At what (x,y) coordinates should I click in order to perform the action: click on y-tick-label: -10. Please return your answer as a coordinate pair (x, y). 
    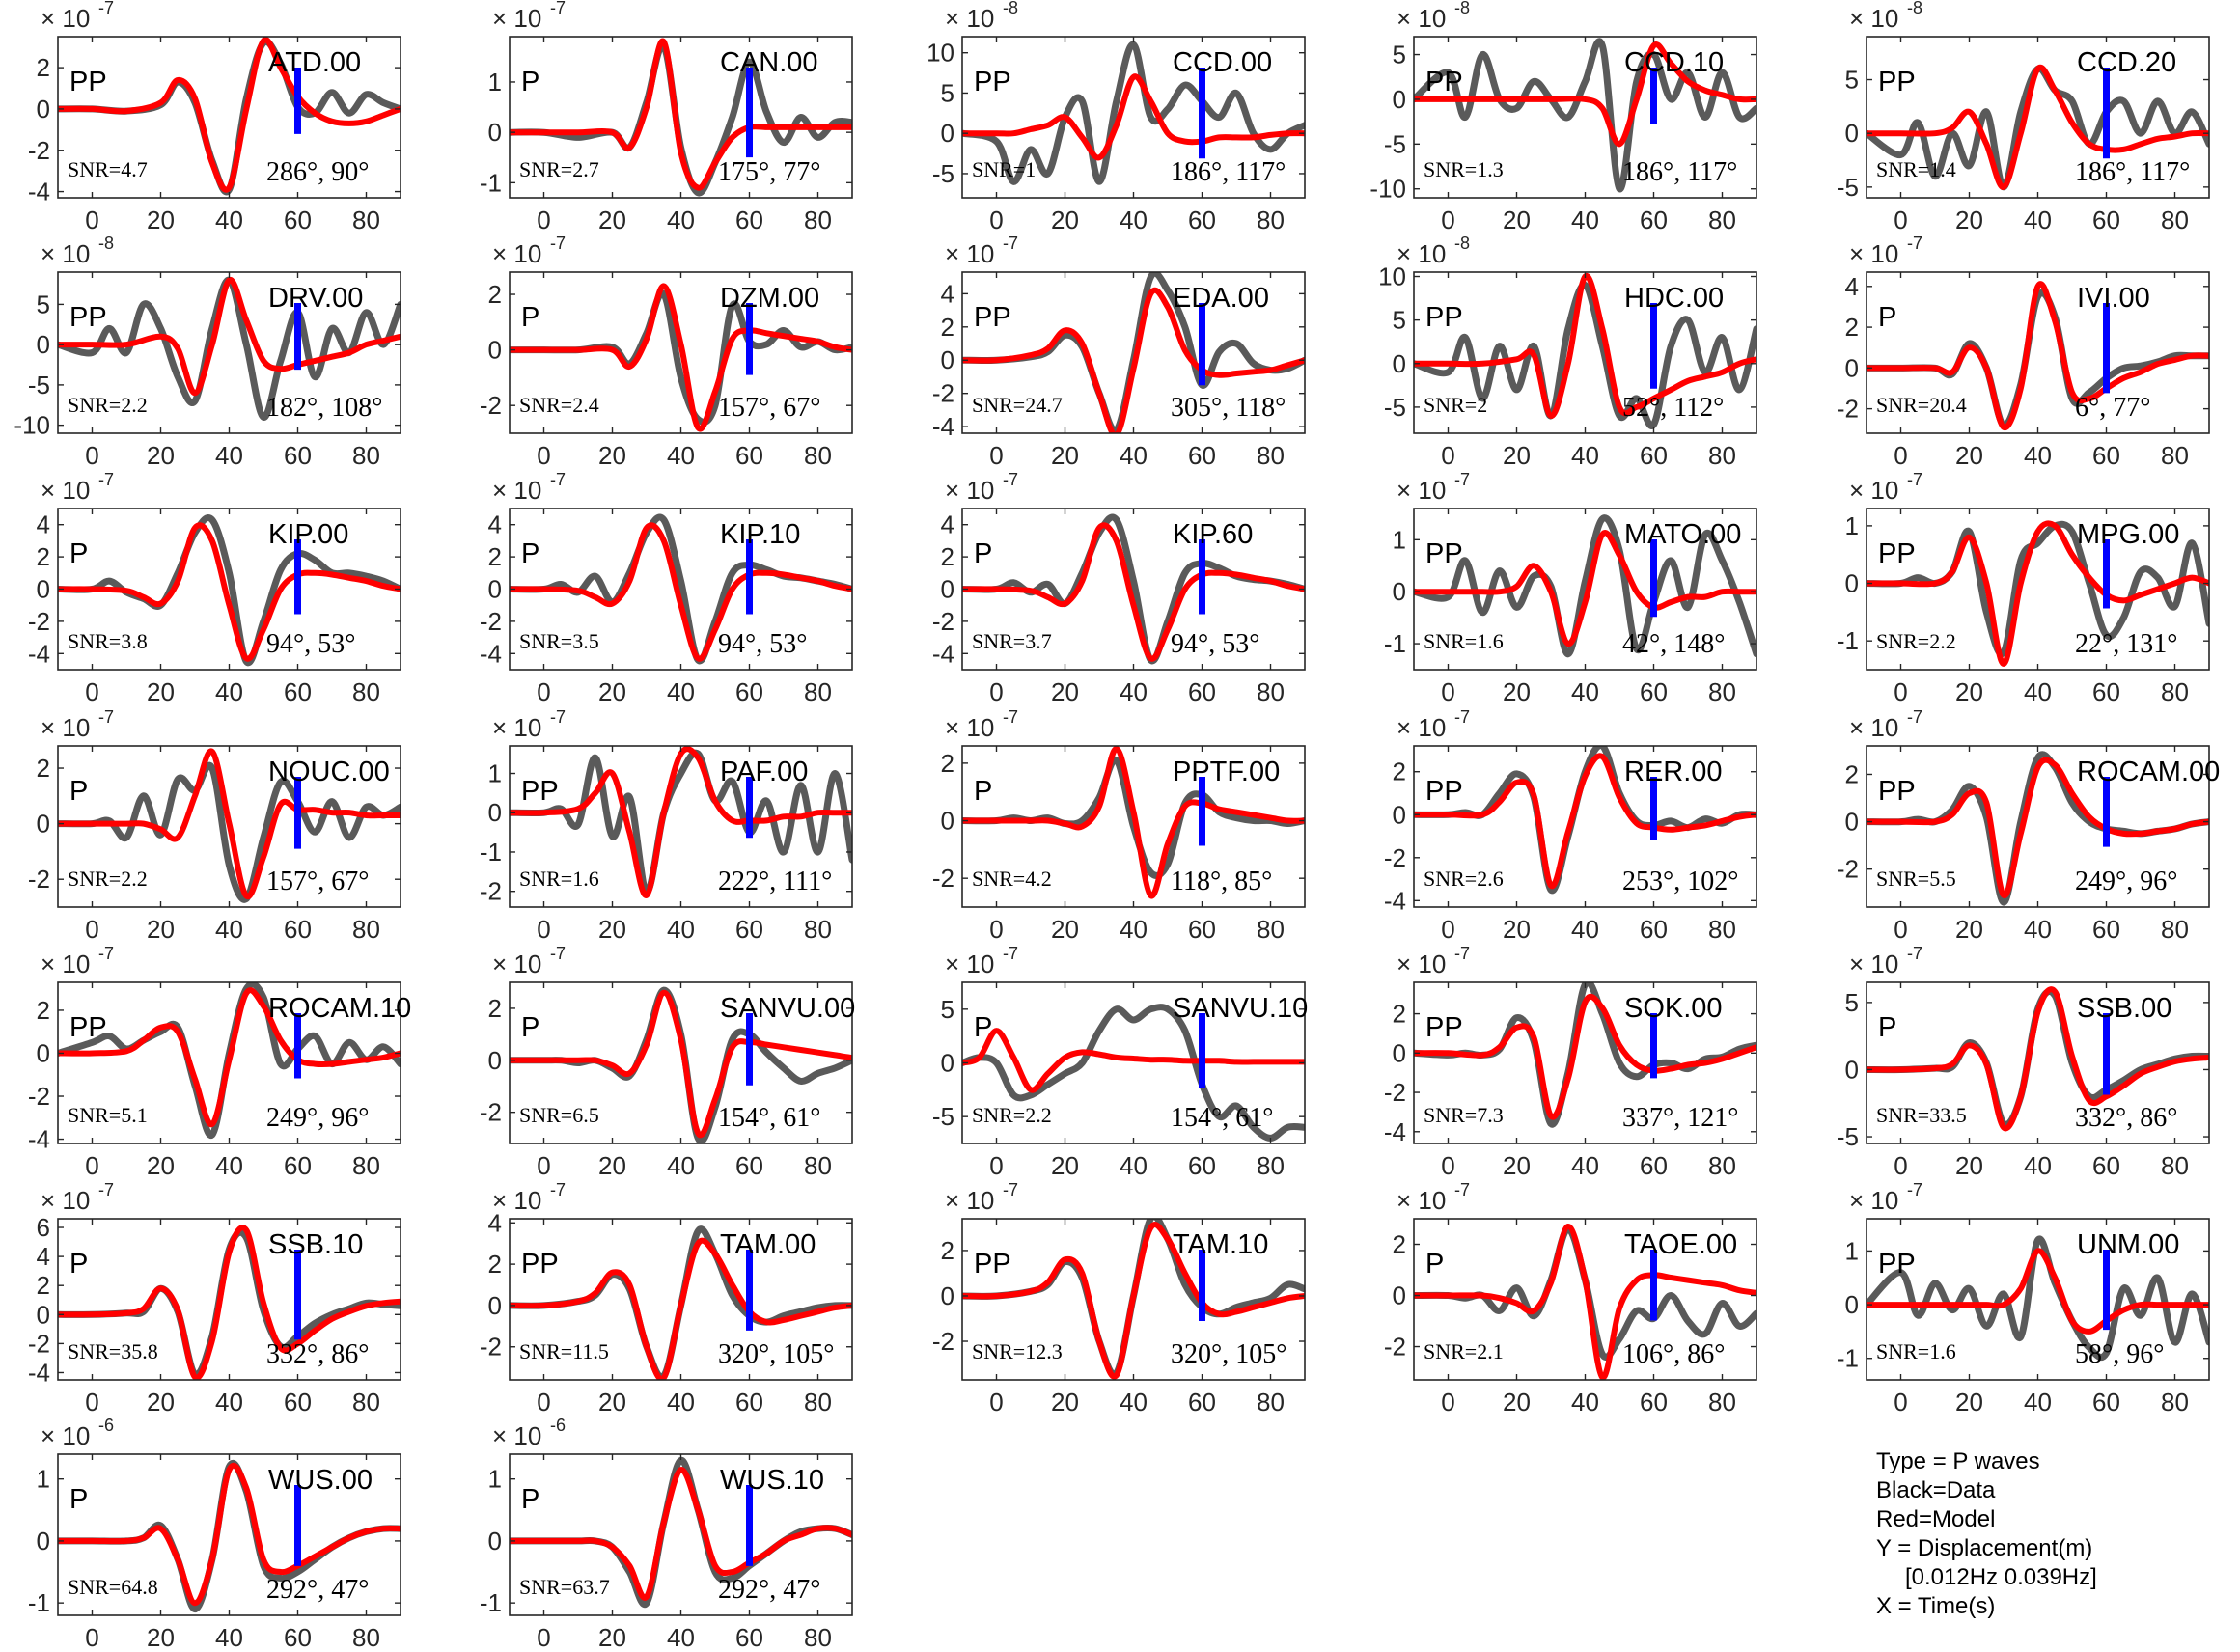
    Looking at the image, I should click on (1387, 189).